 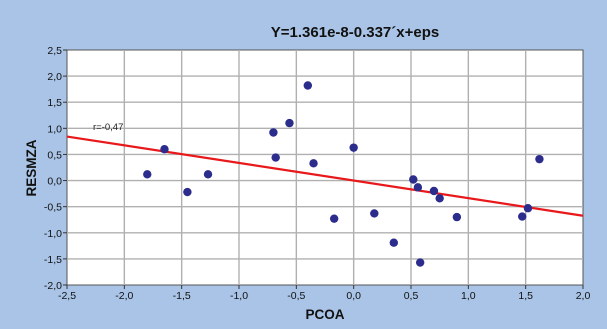 I want to click on y-tick-label: 1,0, so click(x=54, y=129).